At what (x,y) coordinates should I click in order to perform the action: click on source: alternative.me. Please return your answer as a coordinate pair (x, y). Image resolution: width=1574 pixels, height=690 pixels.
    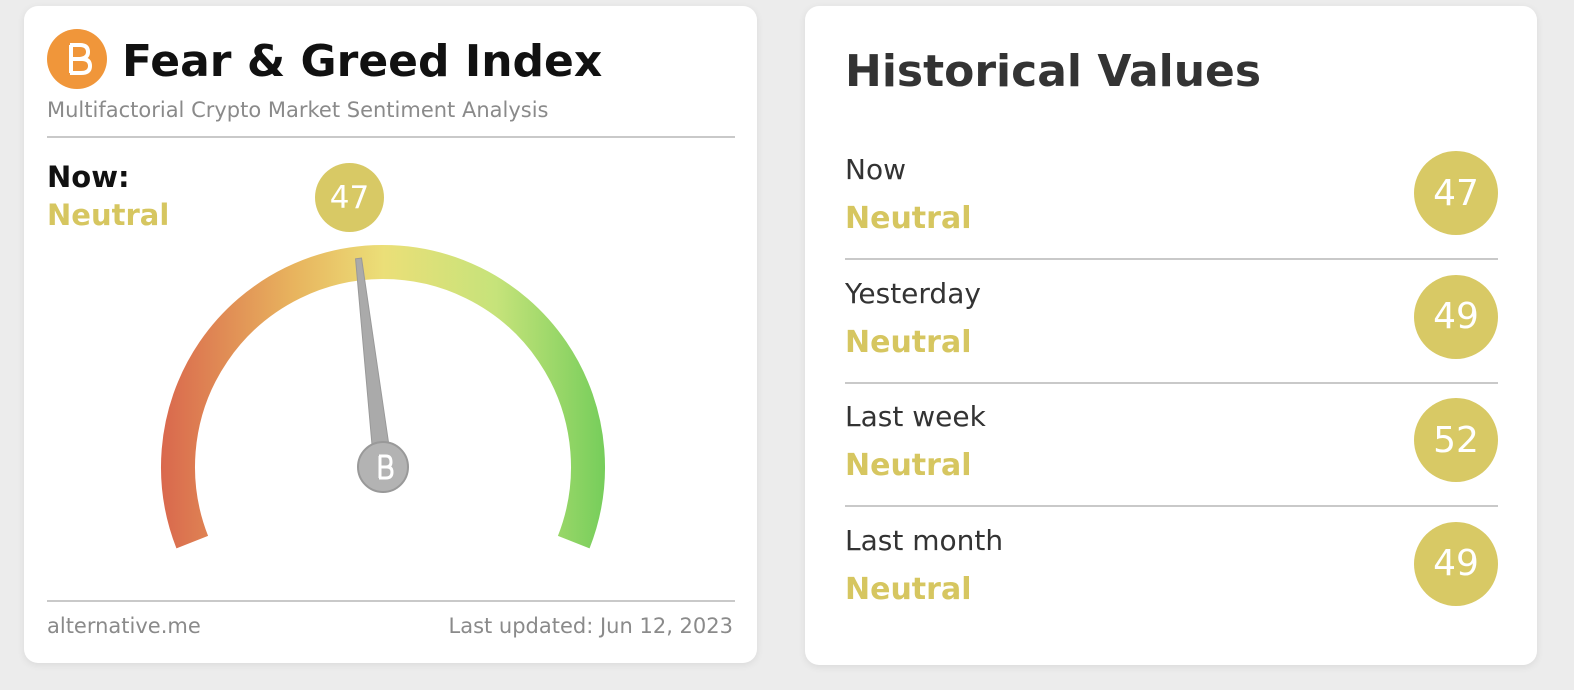
    Looking at the image, I should click on (124, 626).